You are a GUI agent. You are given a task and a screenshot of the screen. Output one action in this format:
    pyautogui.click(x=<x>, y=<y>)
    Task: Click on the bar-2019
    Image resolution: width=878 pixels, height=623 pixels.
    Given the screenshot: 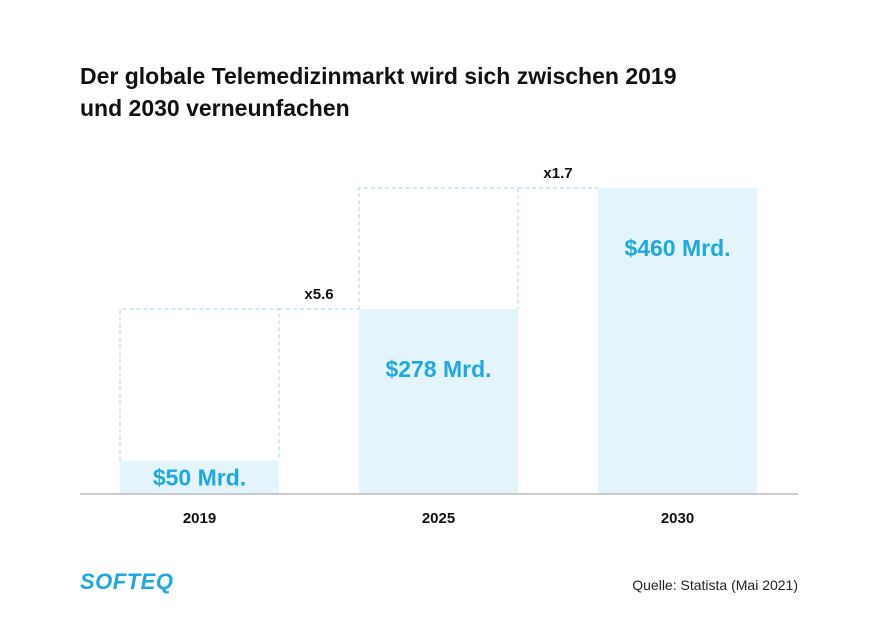 What is the action you would take?
    pyautogui.click(x=199, y=477)
    